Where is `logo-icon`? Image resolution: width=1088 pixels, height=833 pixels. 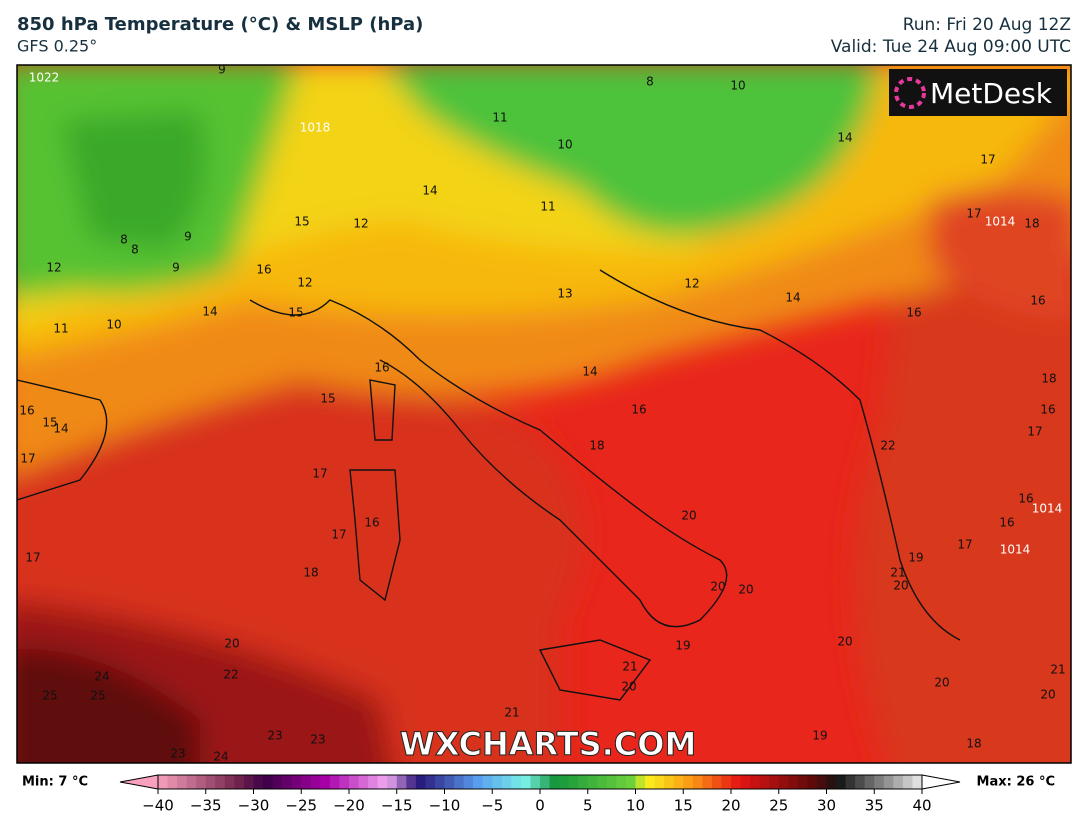 logo-icon is located at coordinates (910, 93).